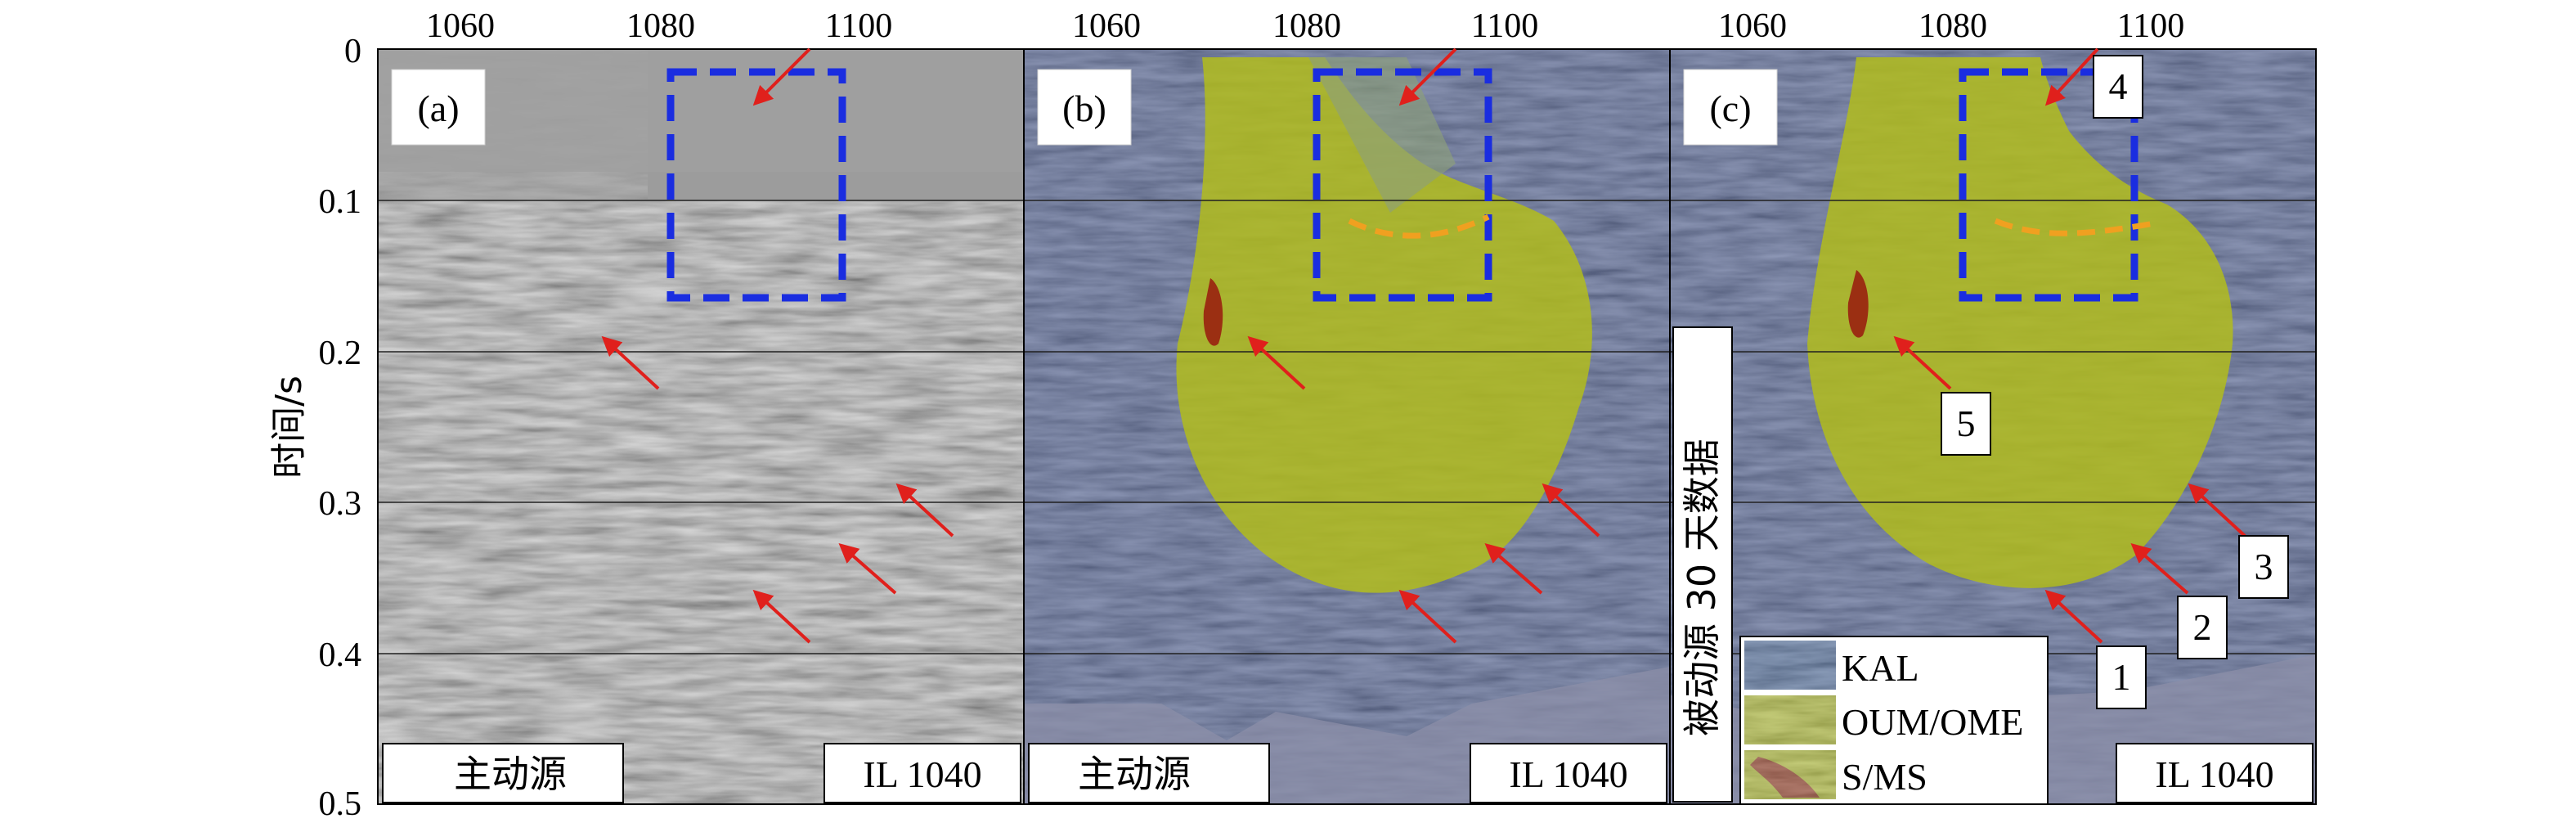 Image resolution: width=2576 pixels, height=832 pixels. I want to click on x-tick-b-1080: 1080, so click(1307, 26).